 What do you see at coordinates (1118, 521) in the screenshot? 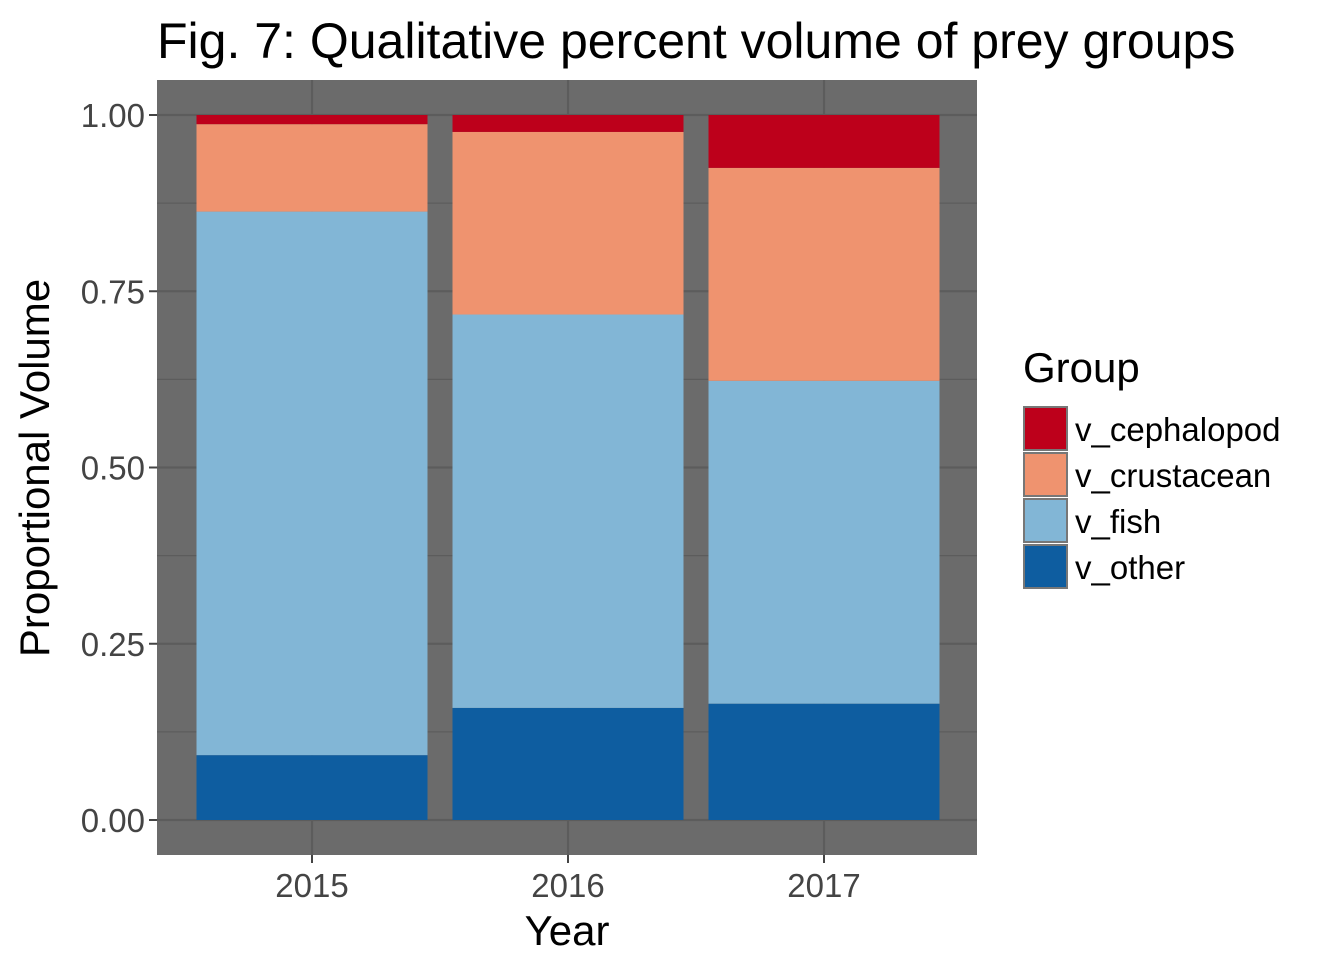
I see `legend-label-v-fish: v_fish` at bounding box center [1118, 521].